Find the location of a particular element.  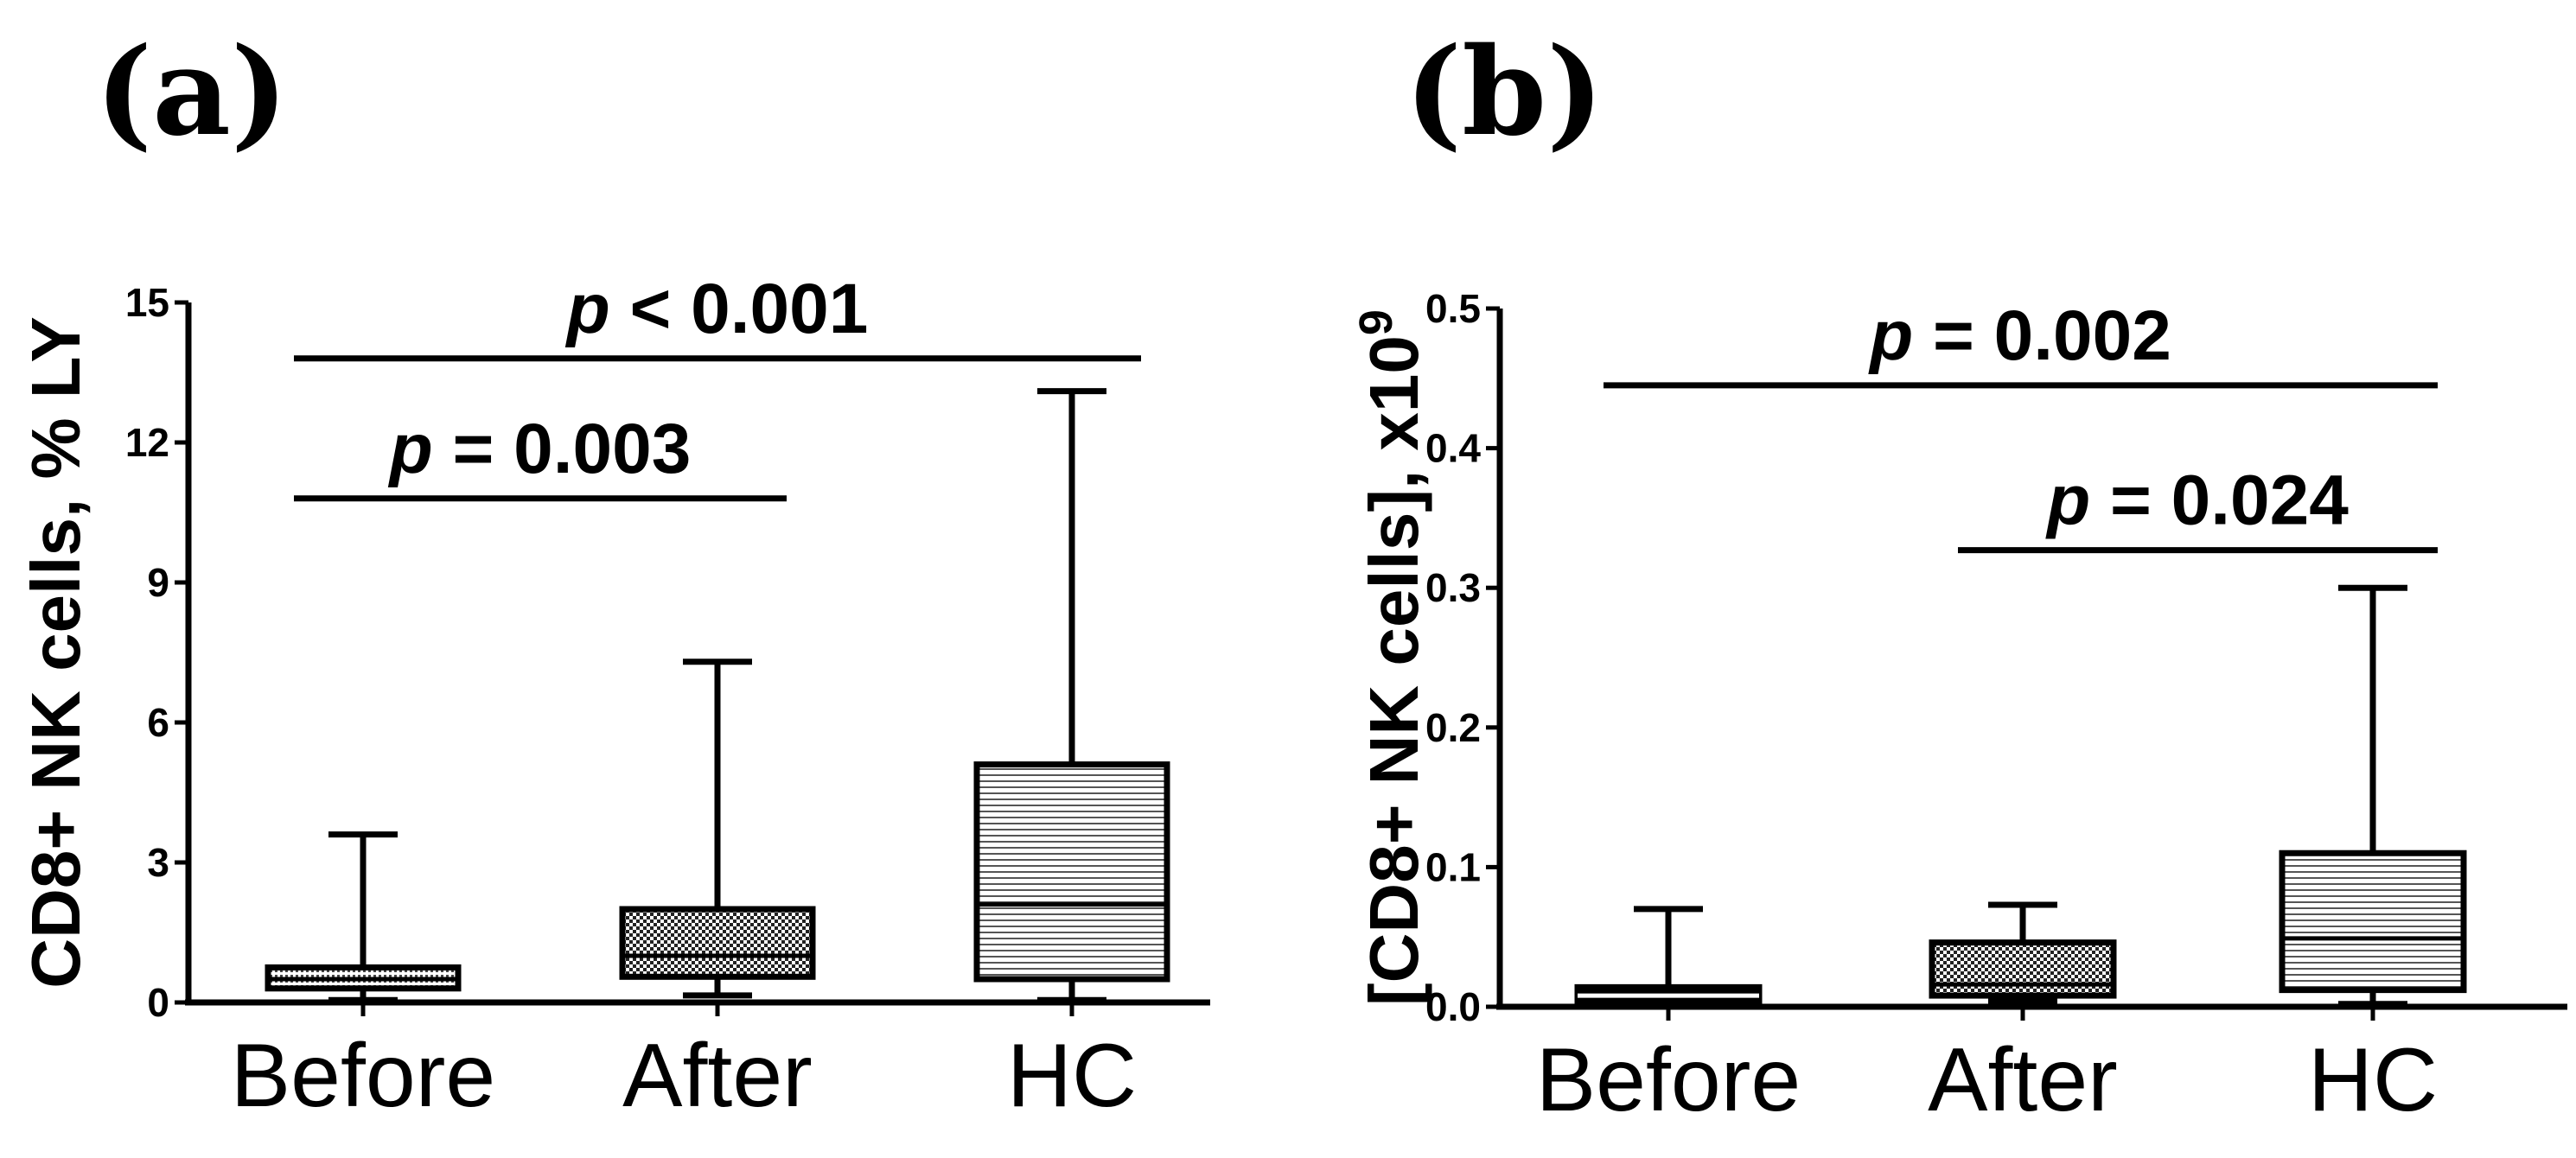

p-value-label: p = 0.003 is located at coordinates (540, 449).